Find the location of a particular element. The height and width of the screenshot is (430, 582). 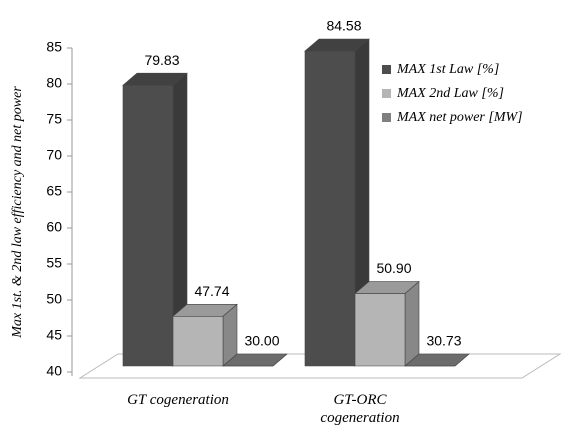

value-label: 50.90 is located at coordinates (393, 268).